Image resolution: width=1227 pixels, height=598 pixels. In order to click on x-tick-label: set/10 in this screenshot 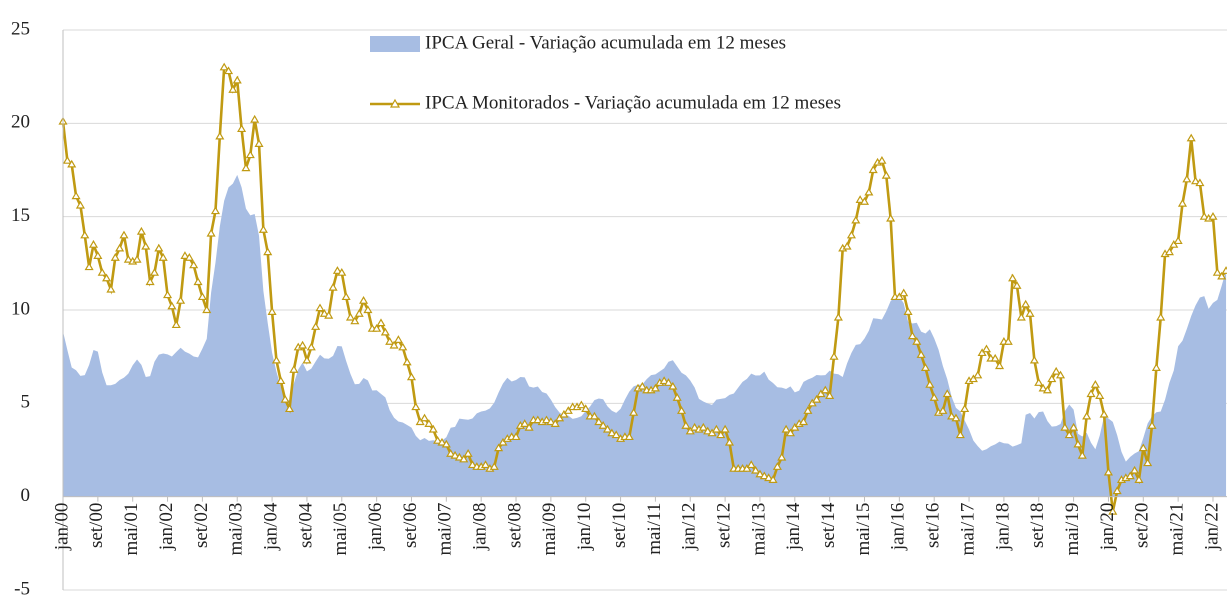, I will do `click(619, 525)`.